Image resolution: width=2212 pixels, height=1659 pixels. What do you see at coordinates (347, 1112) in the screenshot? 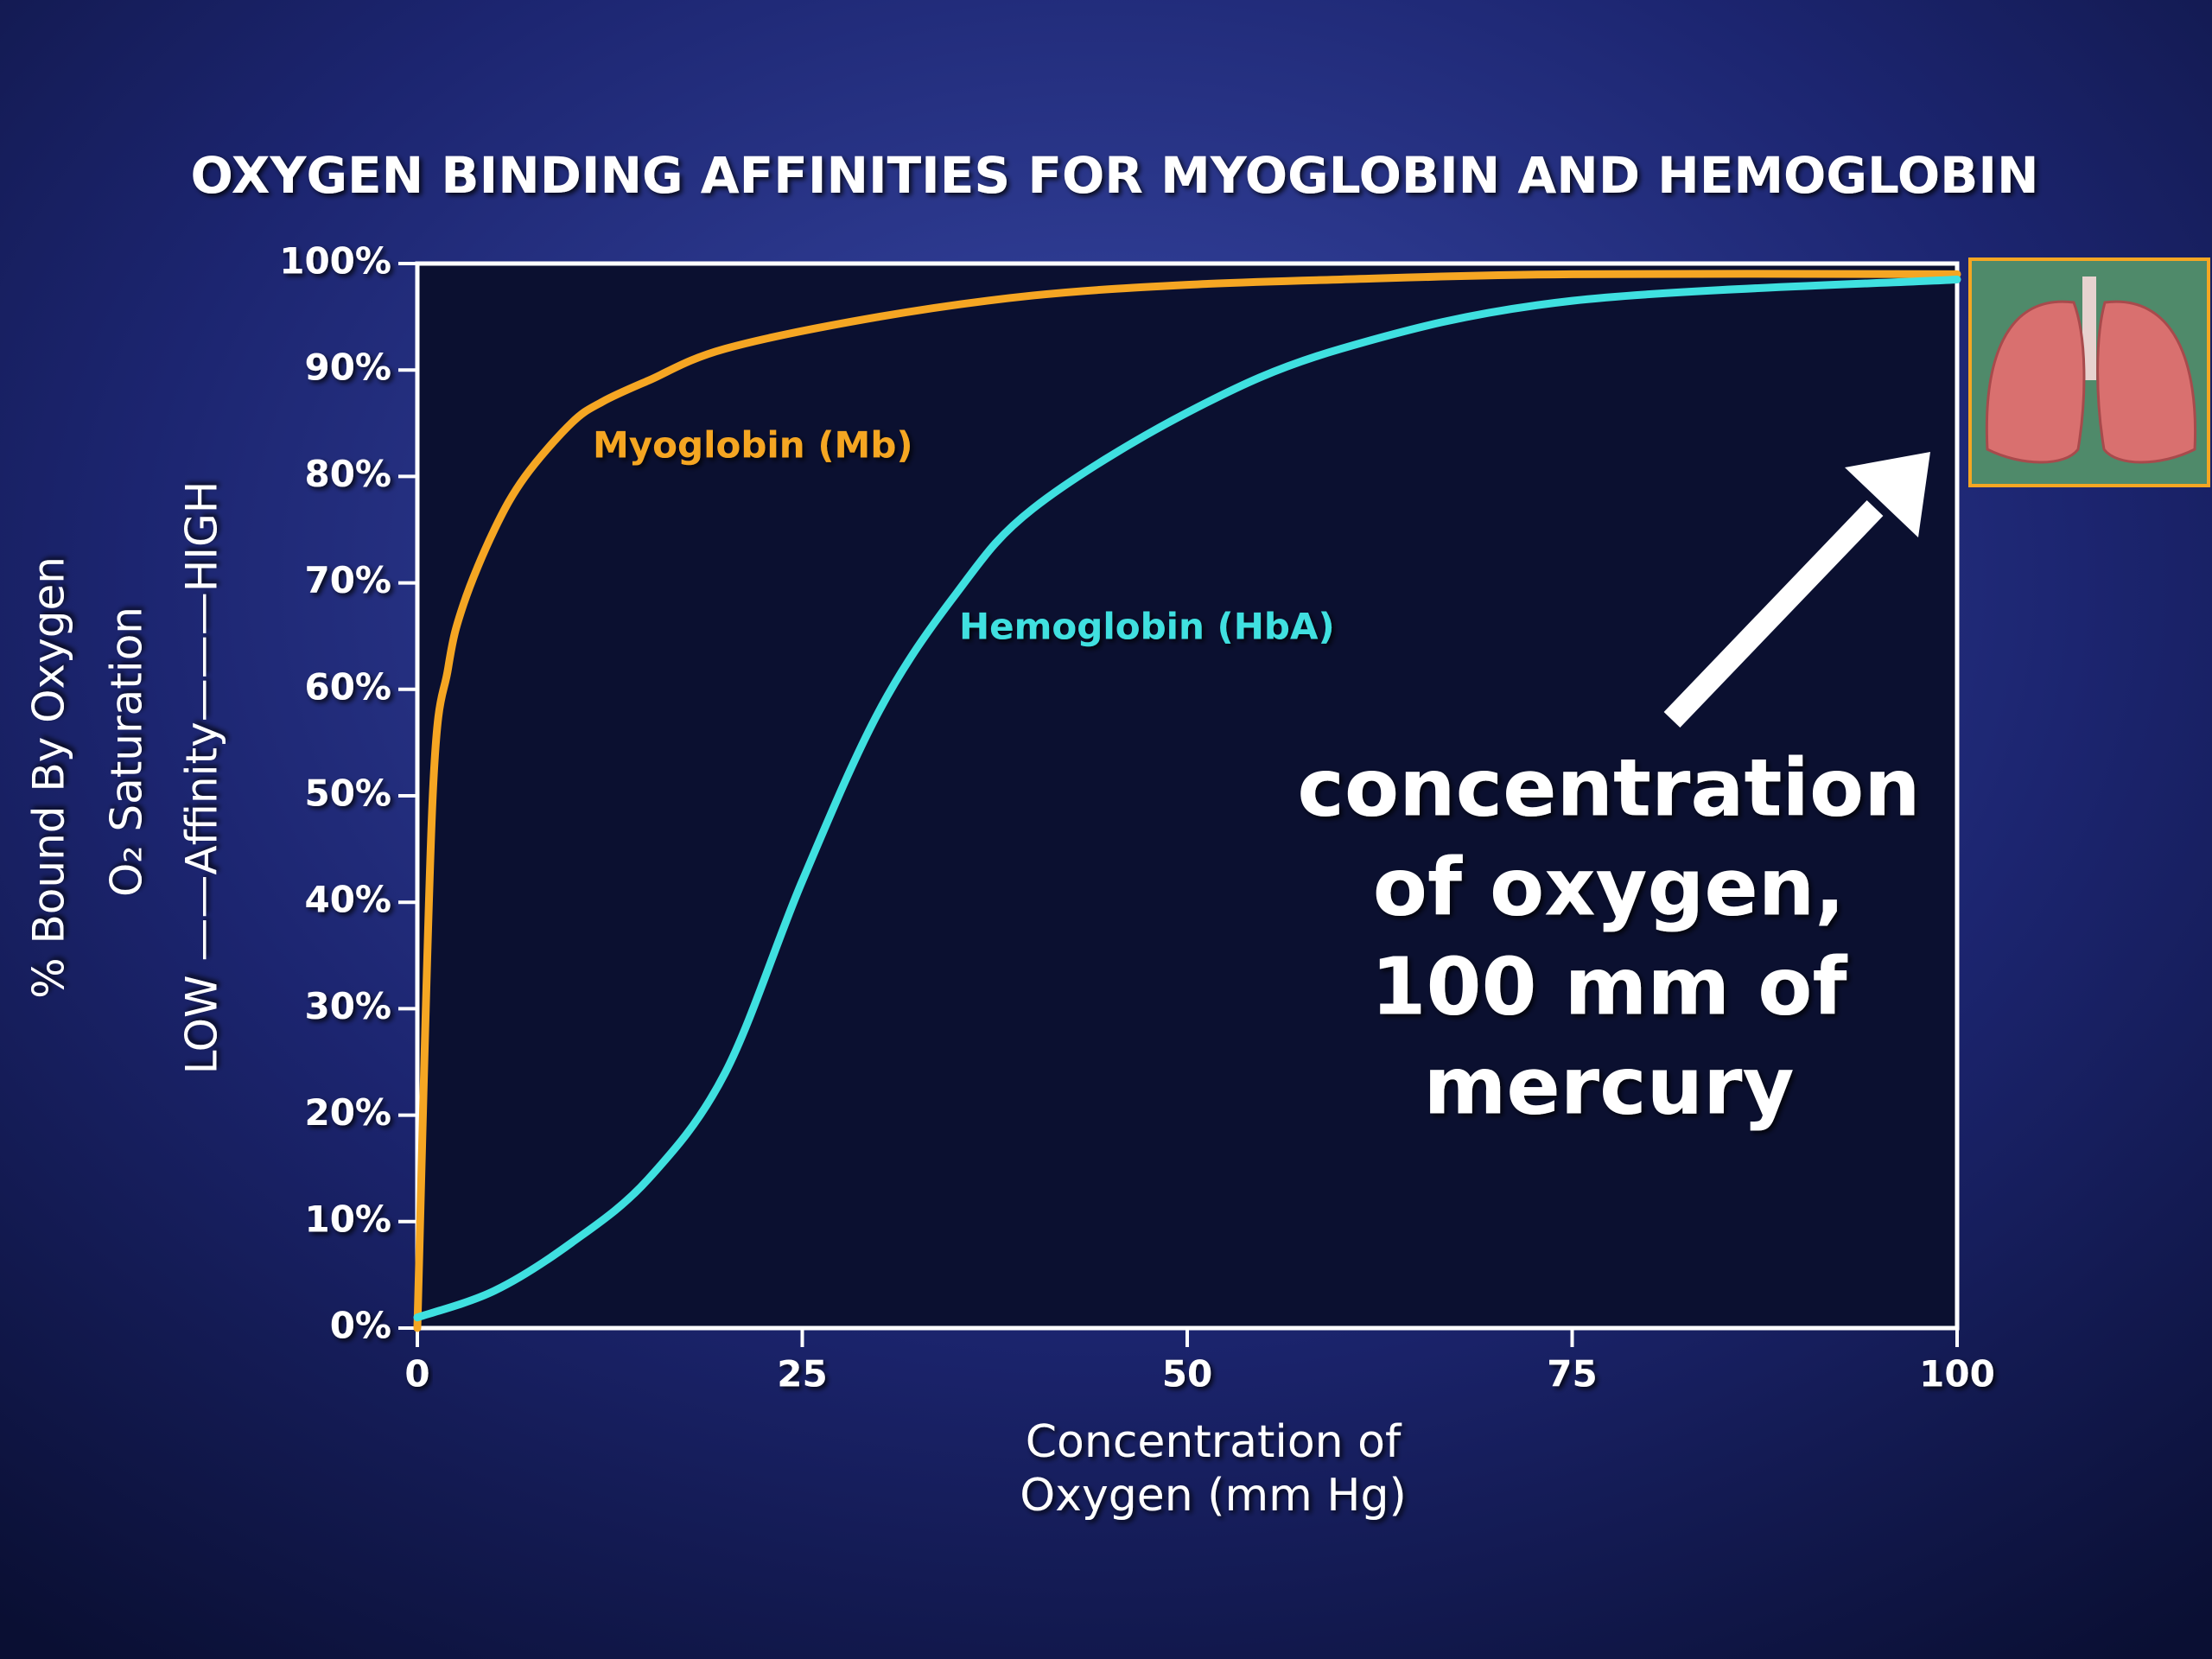
I see `y-tick-label: 20%` at bounding box center [347, 1112].